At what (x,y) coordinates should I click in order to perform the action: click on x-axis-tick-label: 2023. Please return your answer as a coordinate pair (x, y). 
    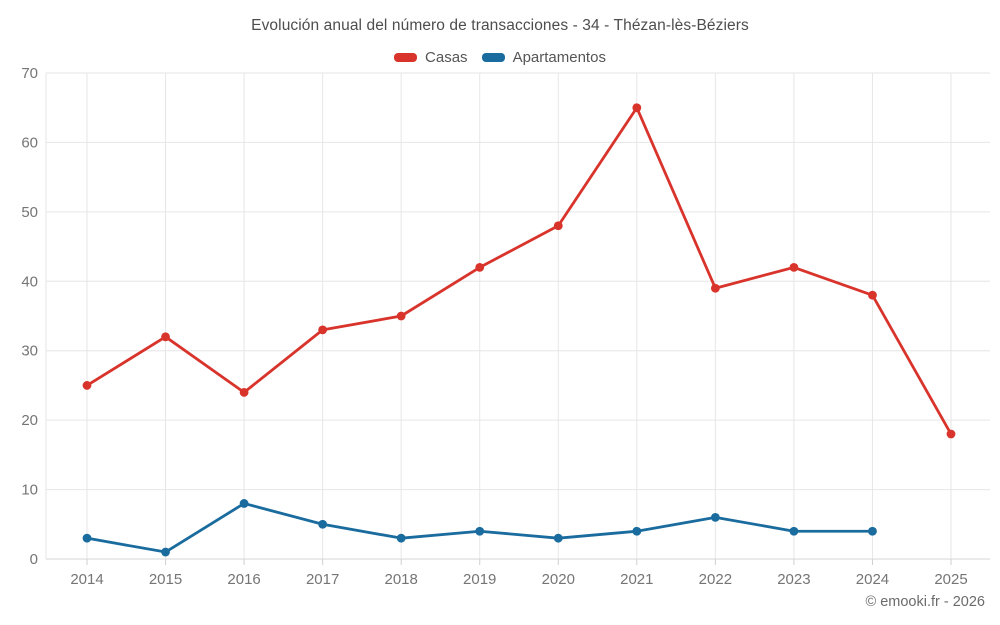
    Looking at the image, I should click on (793, 579).